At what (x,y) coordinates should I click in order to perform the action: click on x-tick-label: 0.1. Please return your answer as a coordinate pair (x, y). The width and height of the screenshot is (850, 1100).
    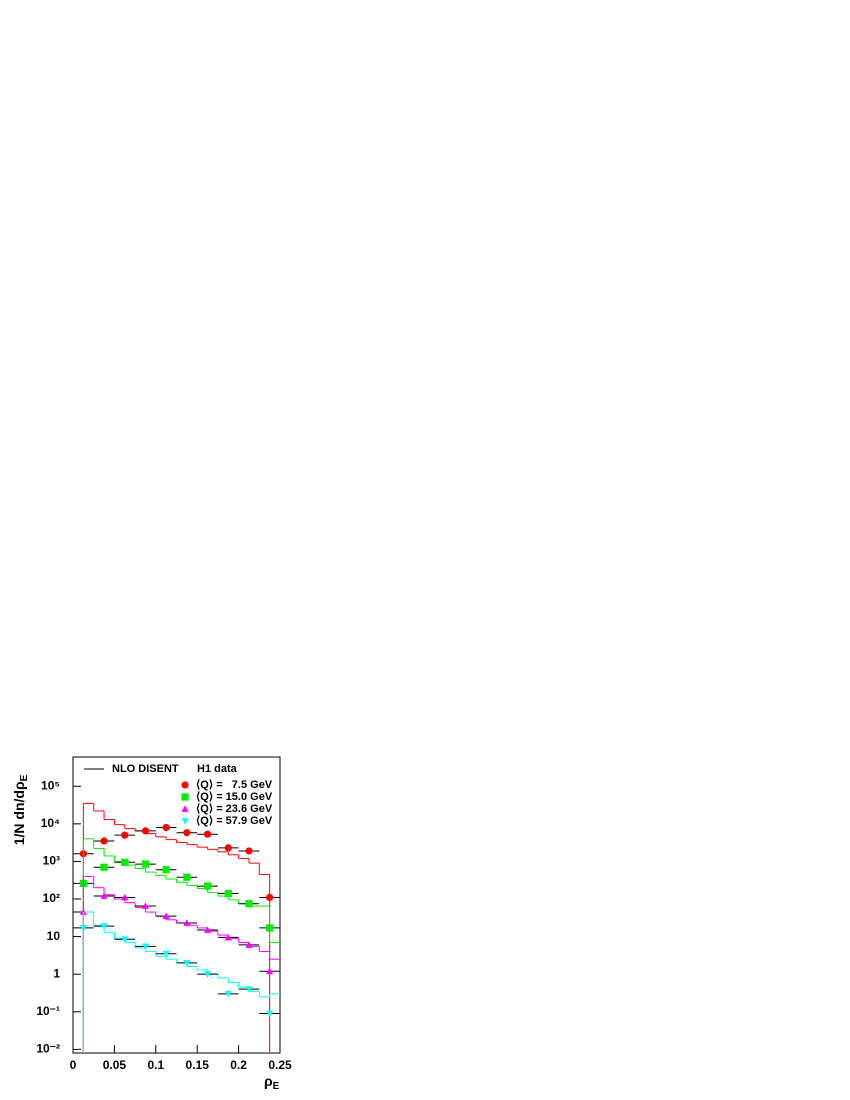
    Looking at the image, I should click on (155, 1065).